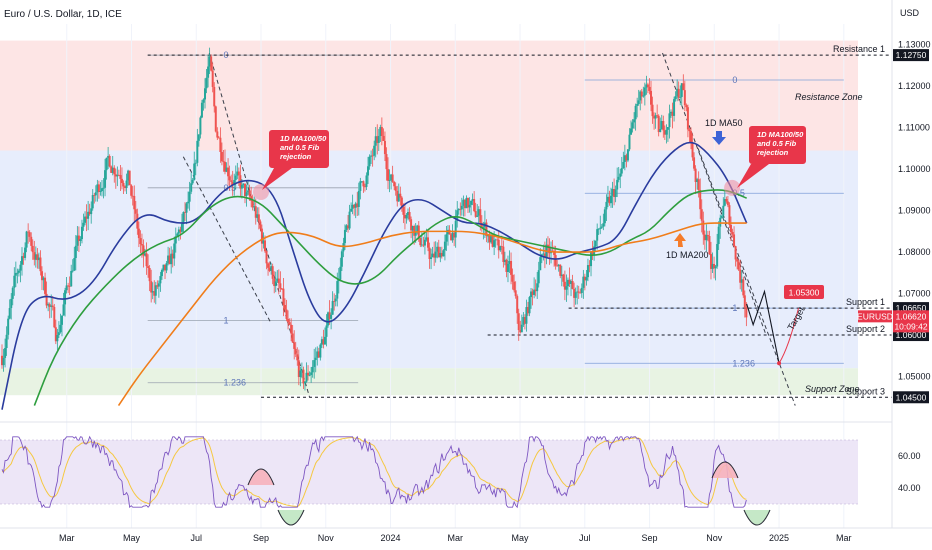  Describe the element at coordinates (738, 193) in the screenshot. I see `fib-label: 0.5` at that location.